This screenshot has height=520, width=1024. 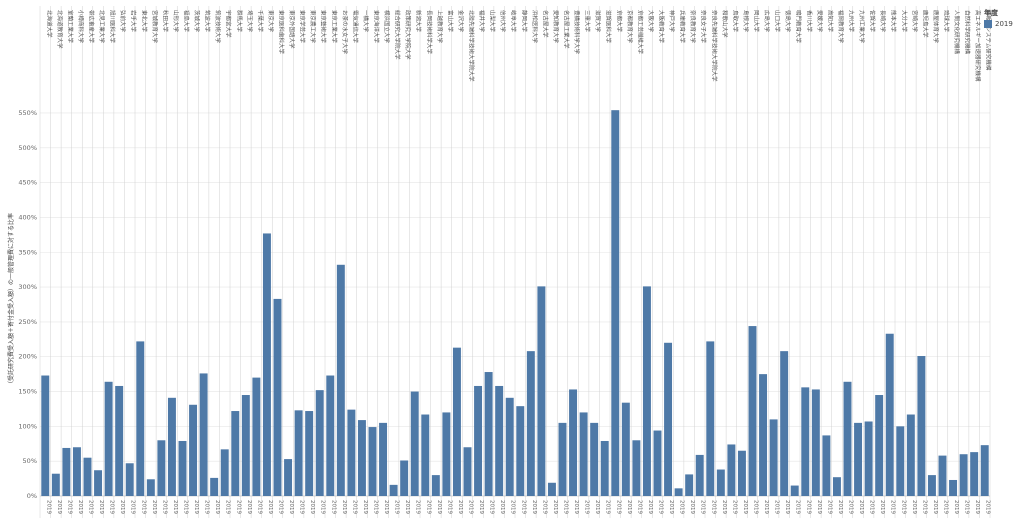 What do you see at coordinates (334, 27) in the screenshot?
I see `category-label: 東京工業大学` at bounding box center [334, 27].